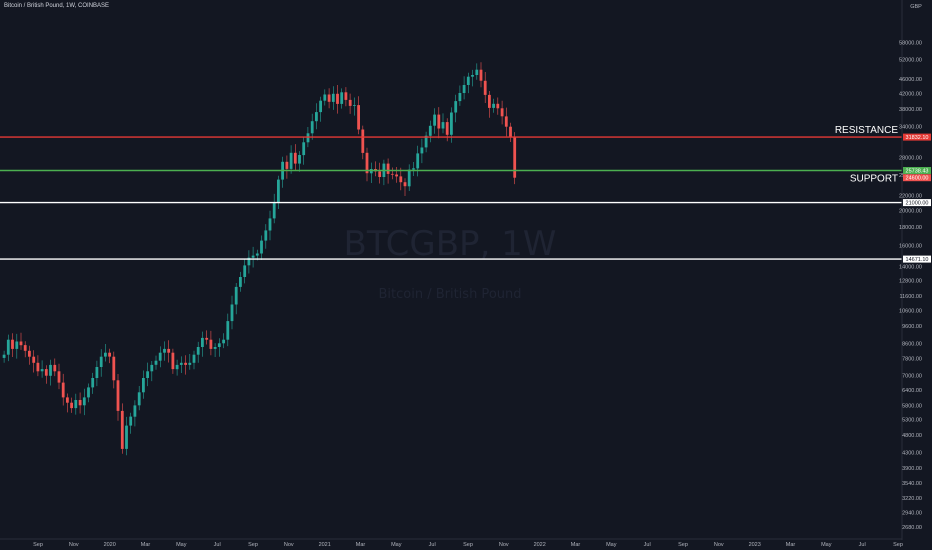 This screenshot has width=932, height=550. Describe the element at coordinates (910, 228) in the screenshot. I see `y-tick-label-10: 18000.00` at that location.